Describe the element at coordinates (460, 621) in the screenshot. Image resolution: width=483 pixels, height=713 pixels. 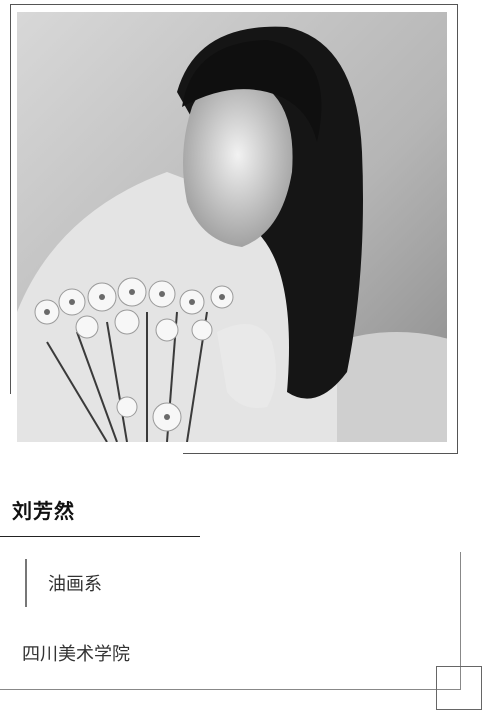
I see `right-divider` at that location.